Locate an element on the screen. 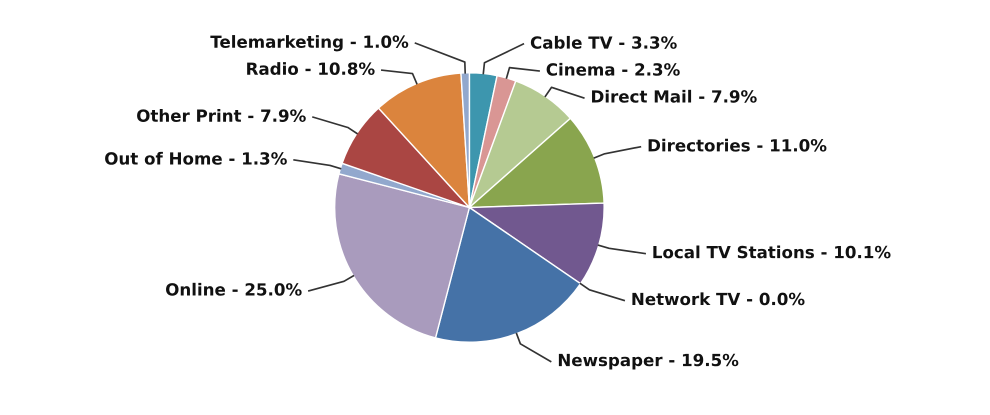 Image resolution: width=990 pixels, height=415 pixels. slice-label: Direct Mail - 7.9% is located at coordinates (674, 96).